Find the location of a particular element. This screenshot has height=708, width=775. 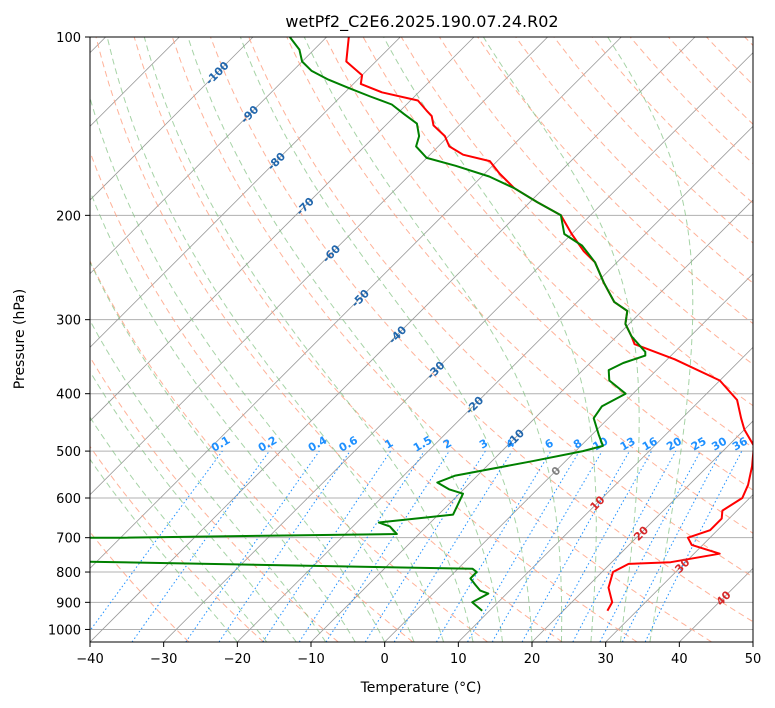

y-tick-label: 900 is located at coordinates (68, 603).